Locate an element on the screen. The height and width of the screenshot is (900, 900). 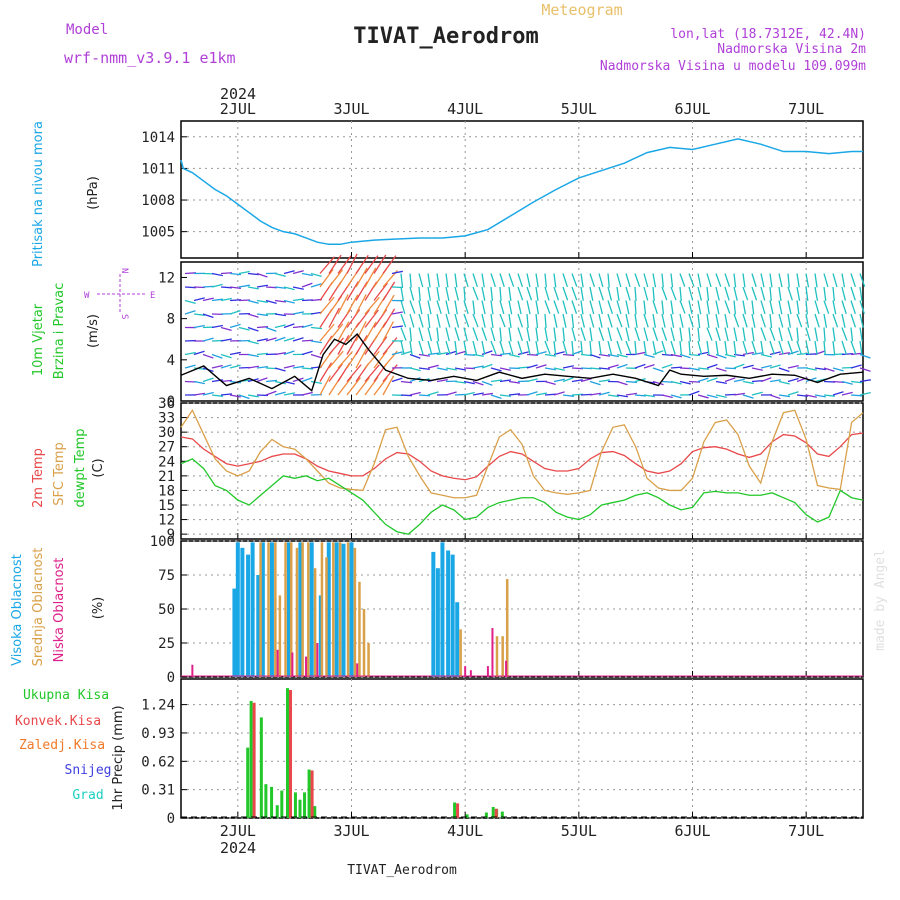
cloud-low-bar is located at coordinates (292, 664).